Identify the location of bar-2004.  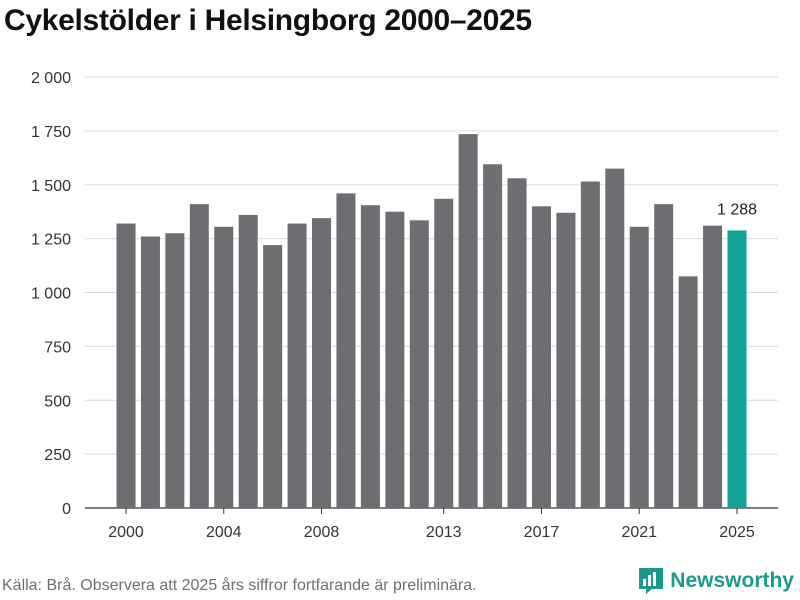
(224, 367).